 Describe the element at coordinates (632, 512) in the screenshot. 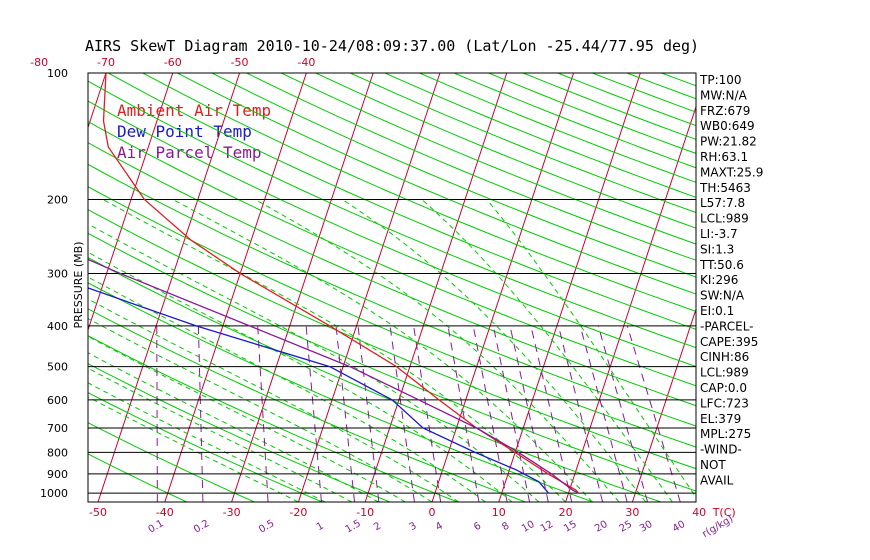

I see `bottom-temp-tick-label: 30` at that location.